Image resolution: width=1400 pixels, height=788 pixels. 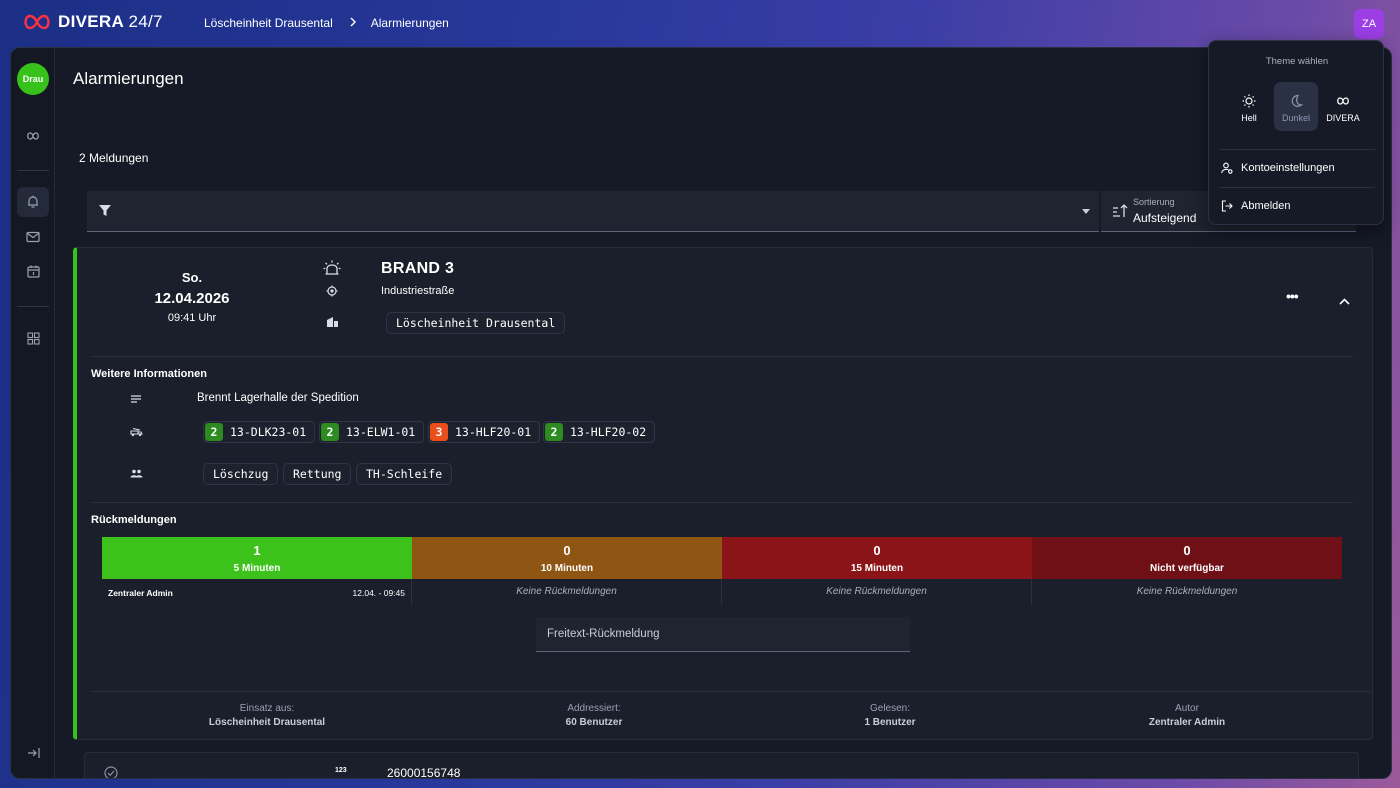 I want to click on menu-item-label: Kontoeinstellungen, so click(x=1288, y=168).